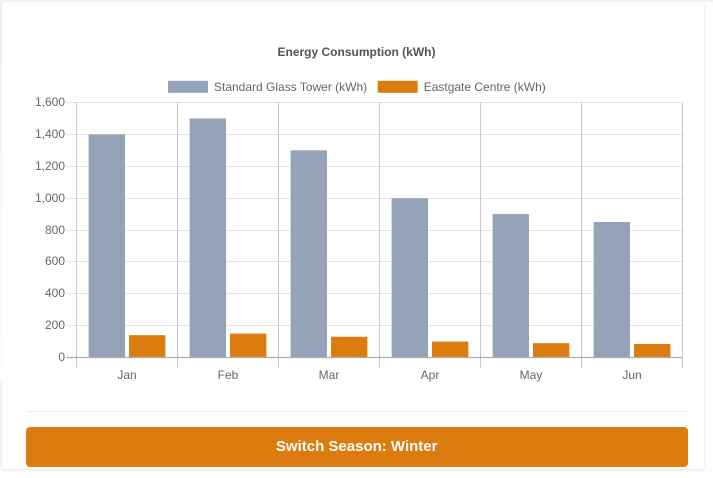 This screenshot has width=713, height=478. Describe the element at coordinates (357, 52) in the screenshot. I see `svg-text: Energy Consumption (kWh)` at that location.